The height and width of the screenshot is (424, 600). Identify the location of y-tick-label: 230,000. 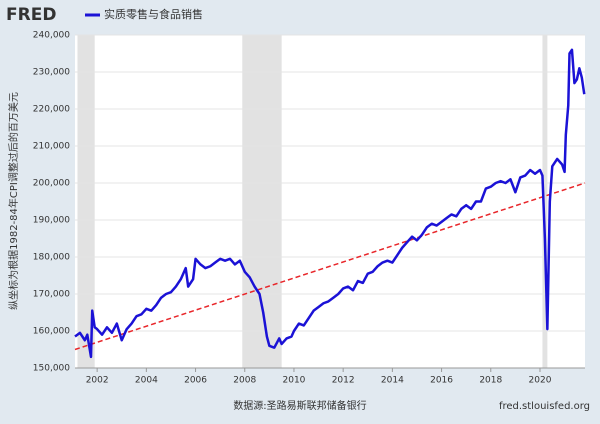
(51, 73).